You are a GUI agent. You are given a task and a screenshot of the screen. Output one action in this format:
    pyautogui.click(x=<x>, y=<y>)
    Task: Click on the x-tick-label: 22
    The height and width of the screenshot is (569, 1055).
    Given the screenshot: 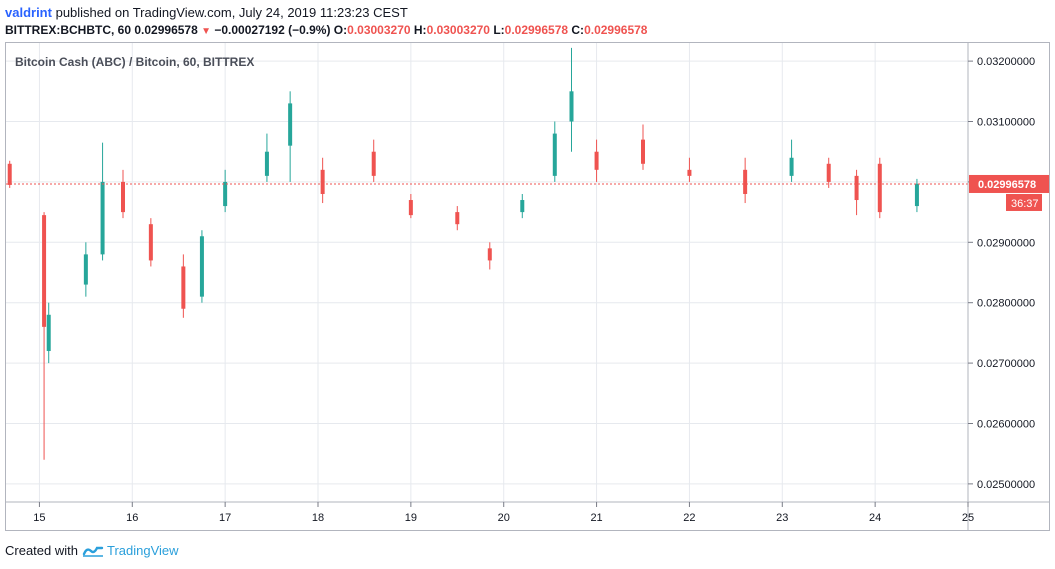 What is the action you would take?
    pyautogui.click(x=689, y=518)
    